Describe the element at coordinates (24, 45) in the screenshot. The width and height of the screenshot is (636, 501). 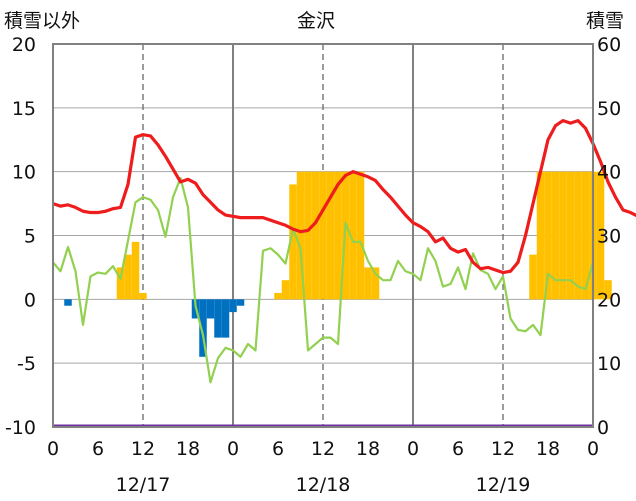
I see `left-tick-label: 20` at that location.